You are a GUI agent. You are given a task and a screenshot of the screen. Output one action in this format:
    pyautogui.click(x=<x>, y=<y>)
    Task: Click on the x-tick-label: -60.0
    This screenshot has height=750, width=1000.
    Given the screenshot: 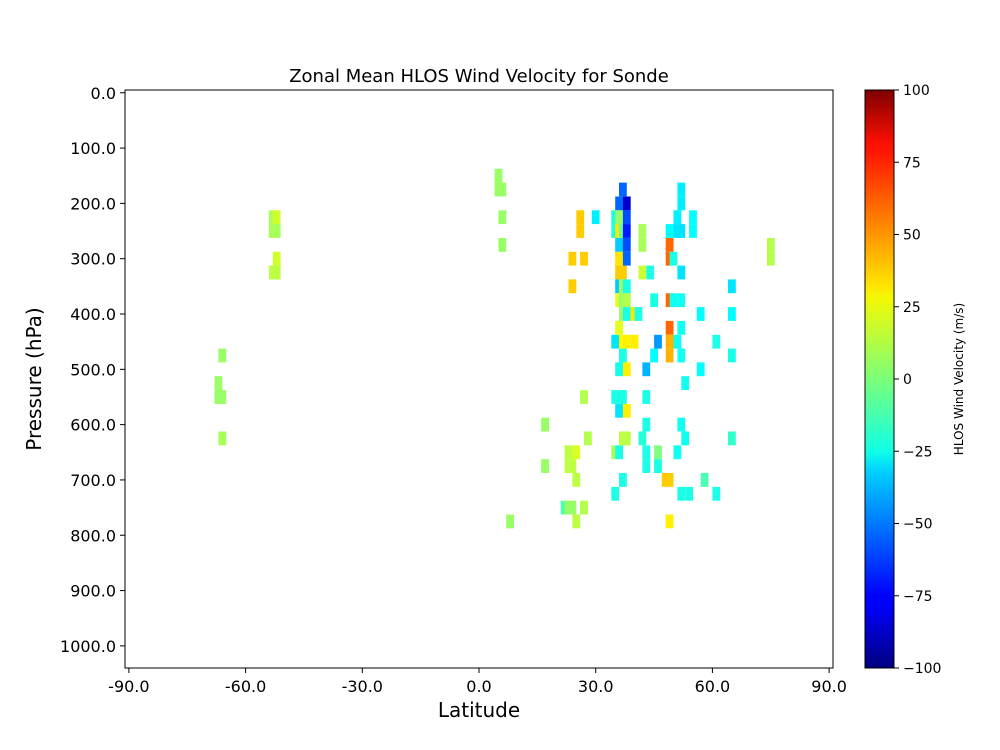 What is the action you would take?
    pyautogui.click(x=245, y=686)
    